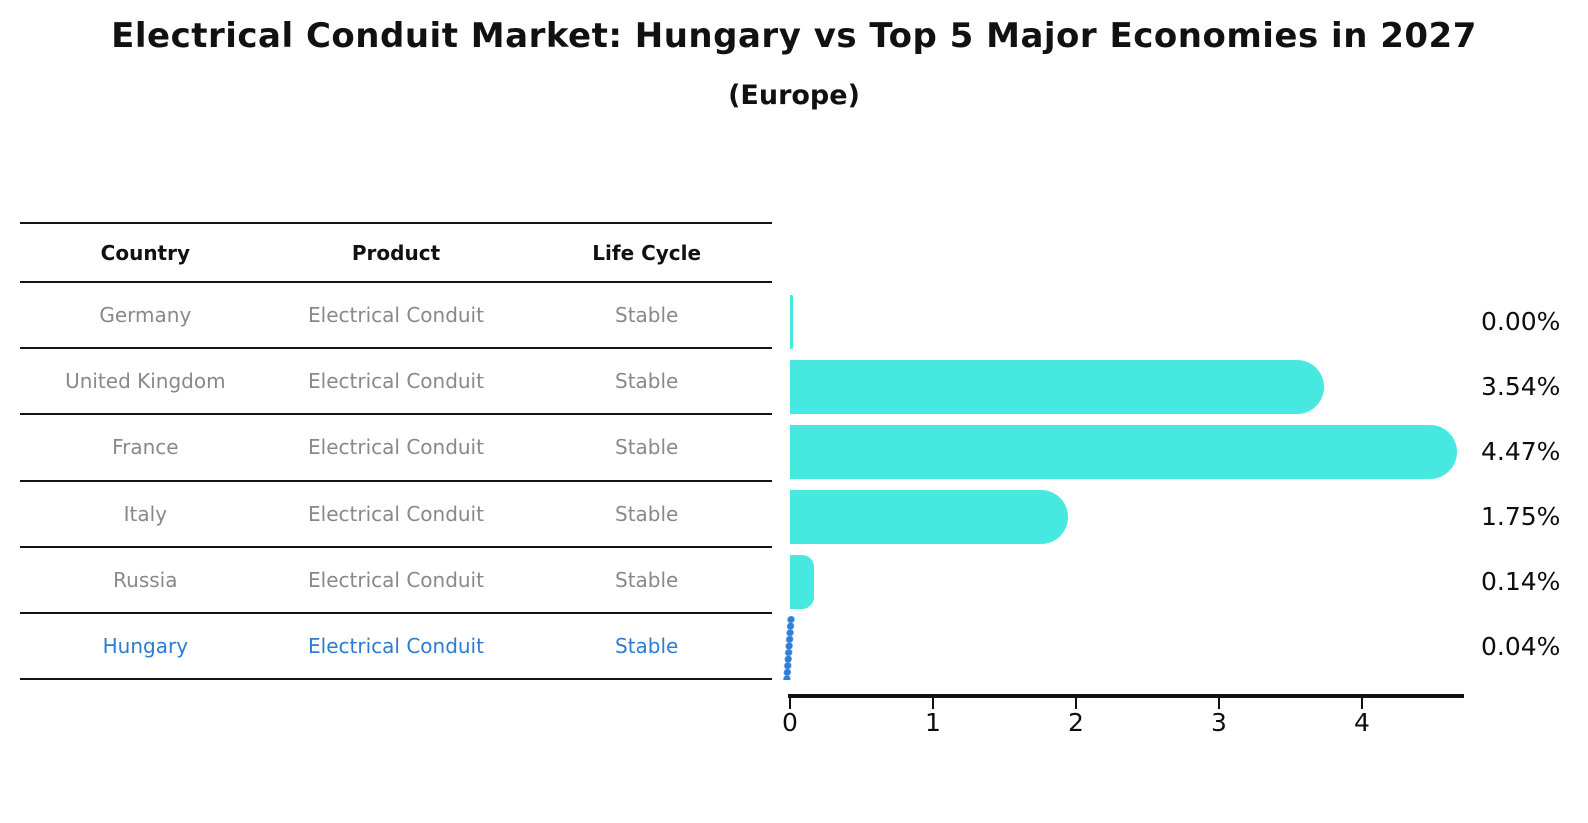  I want to click on table-row: Russia Electrical Conduit Stable, so click(396, 581).